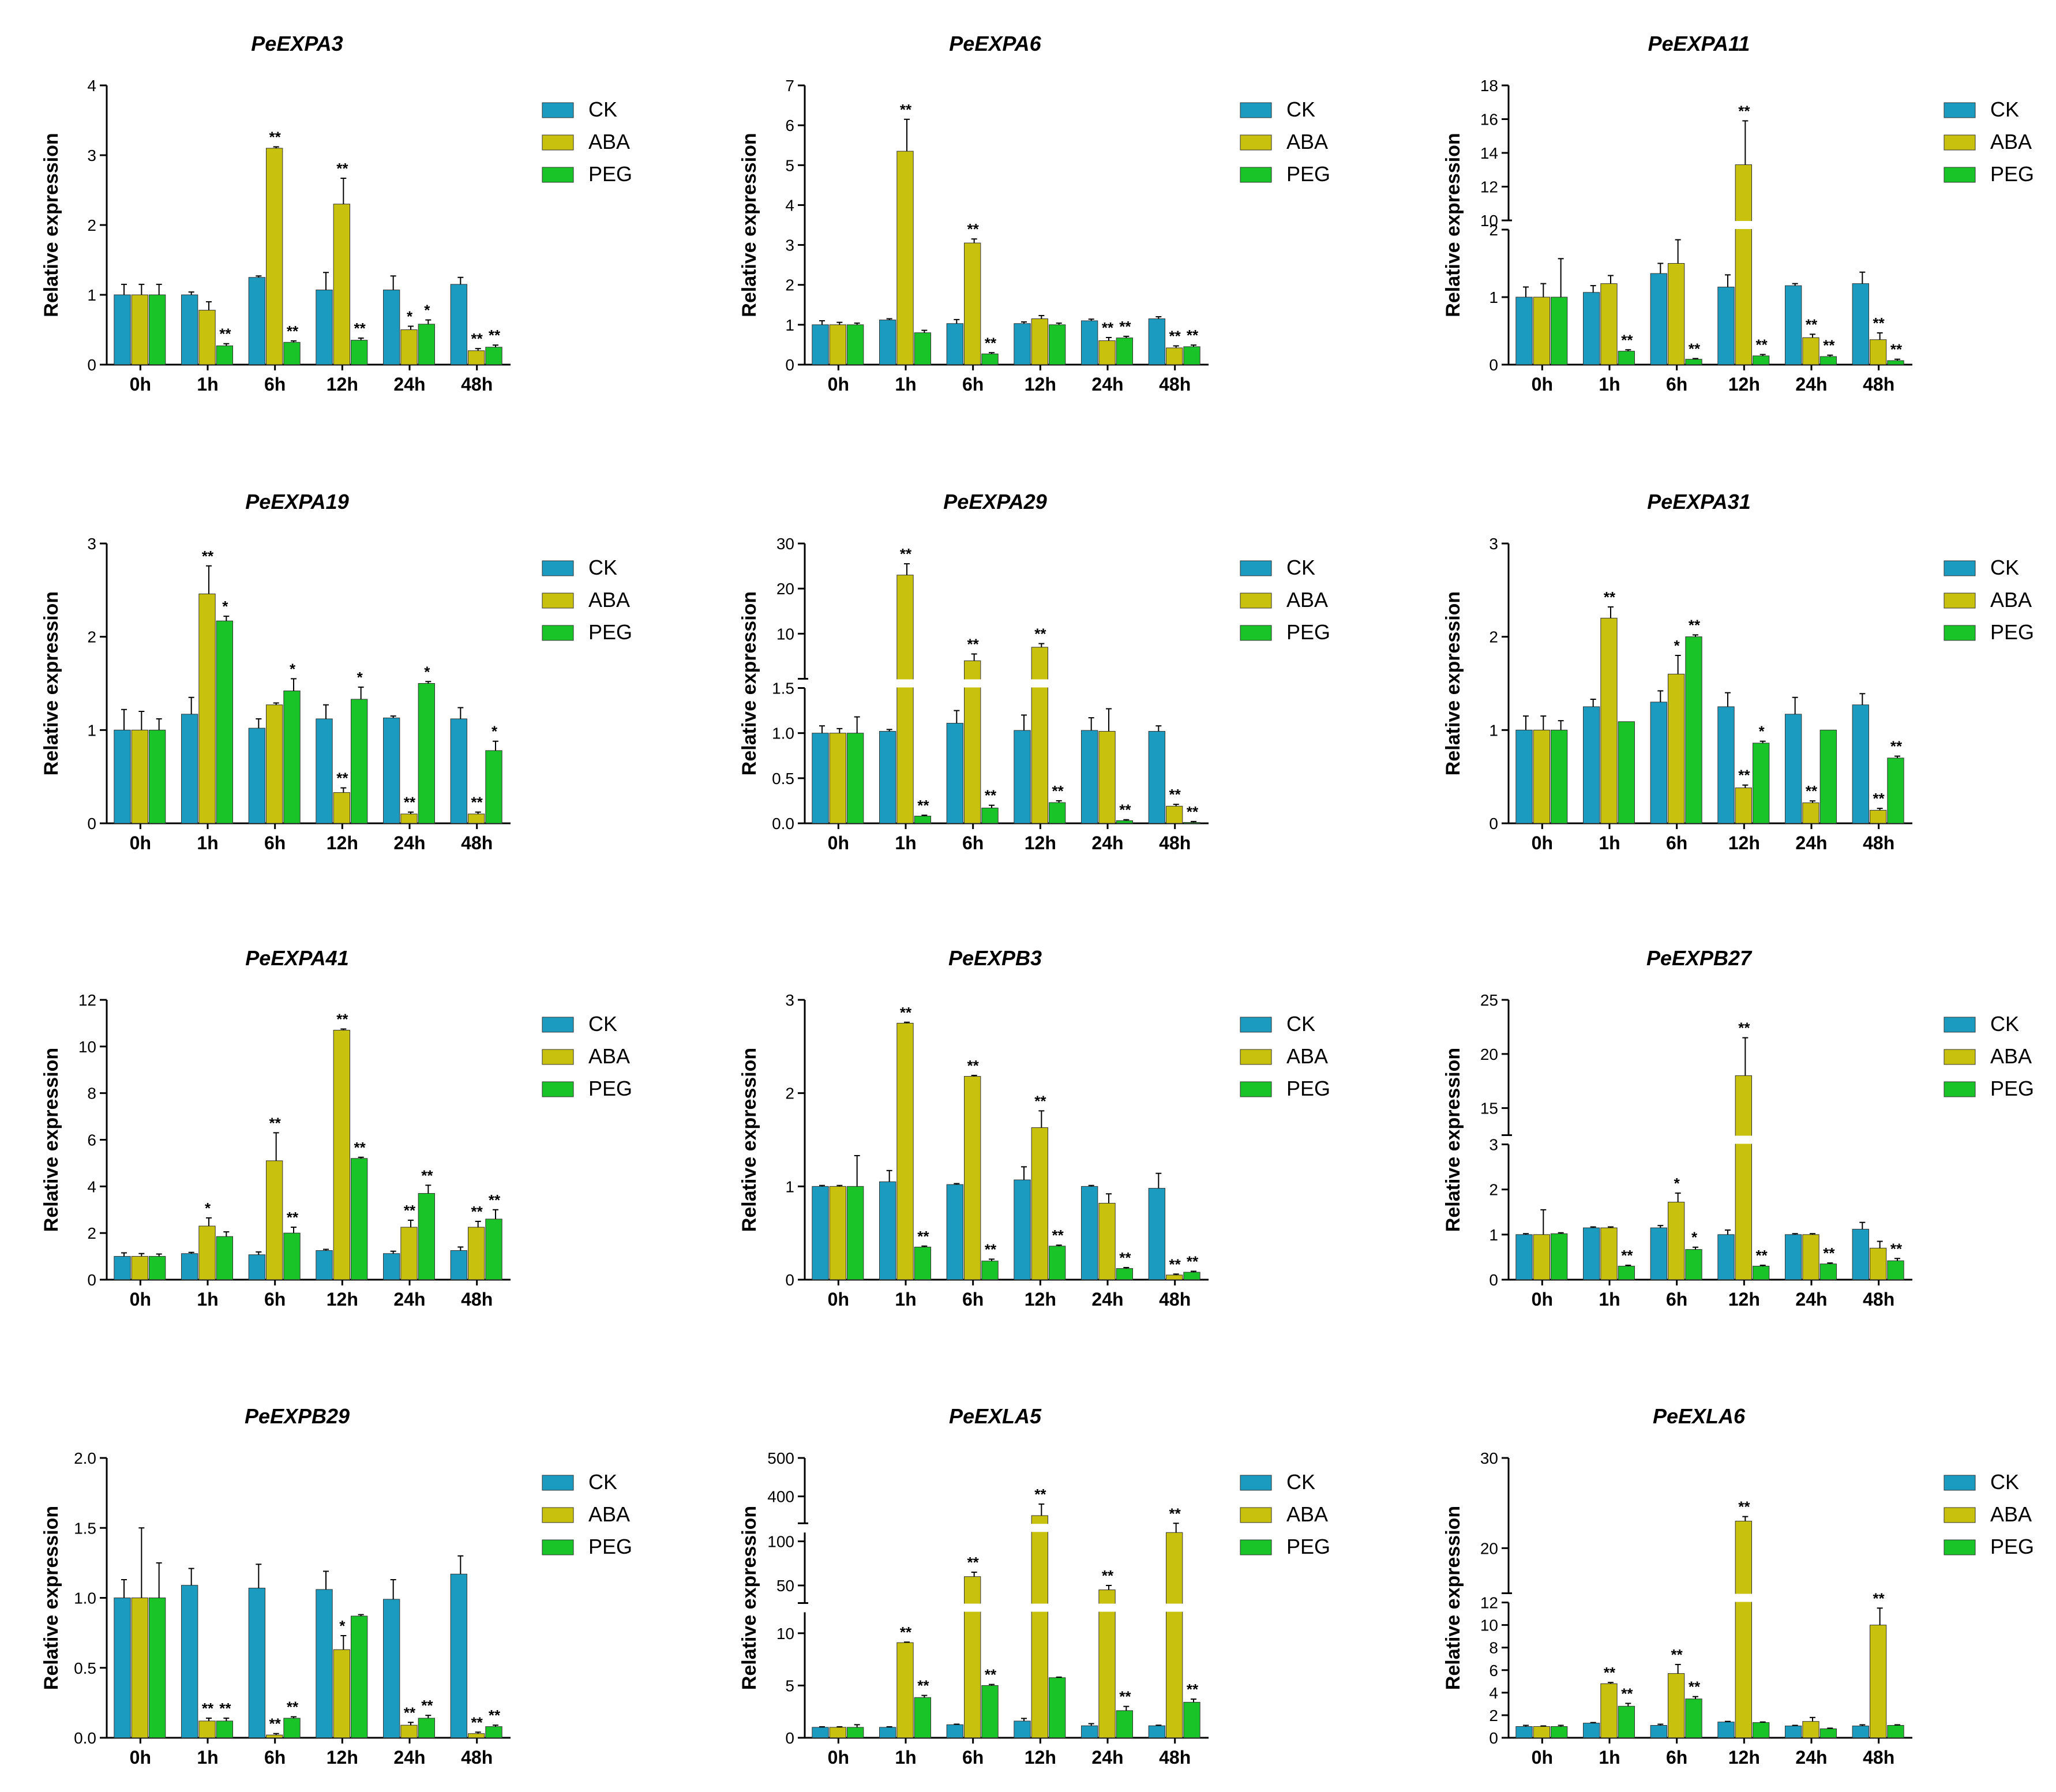 This screenshot has height=1792, width=2056. What do you see at coordinates (1489, 86) in the screenshot?
I see `y-tick-label: 18` at bounding box center [1489, 86].